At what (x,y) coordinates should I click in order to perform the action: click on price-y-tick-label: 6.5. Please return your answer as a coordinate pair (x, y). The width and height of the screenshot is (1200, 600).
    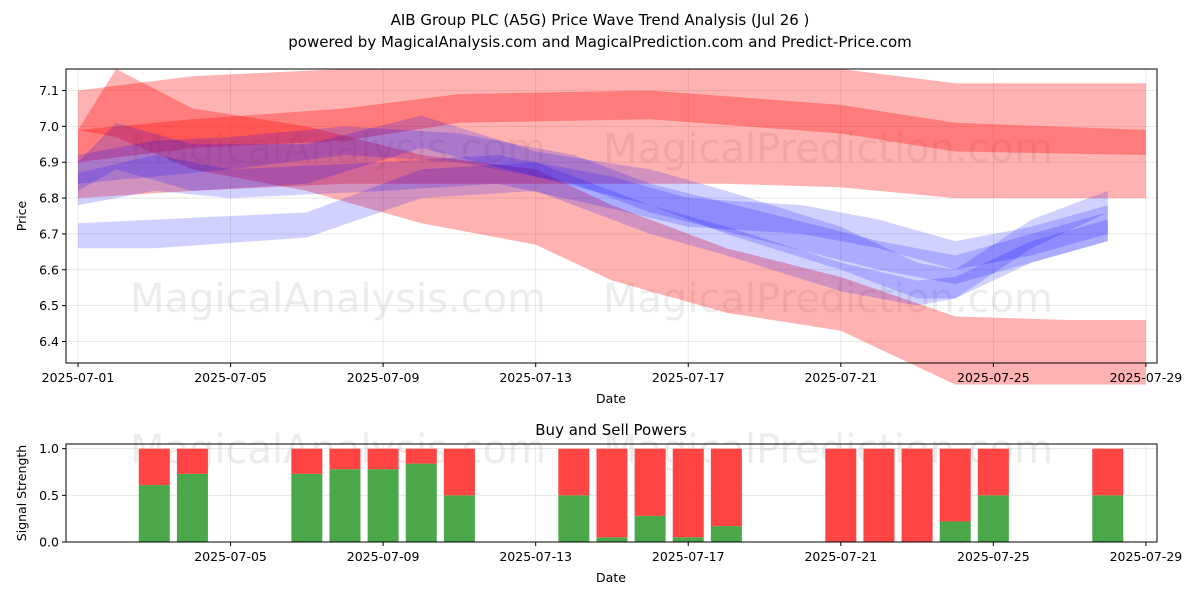
    Looking at the image, I should click on (49, 305).